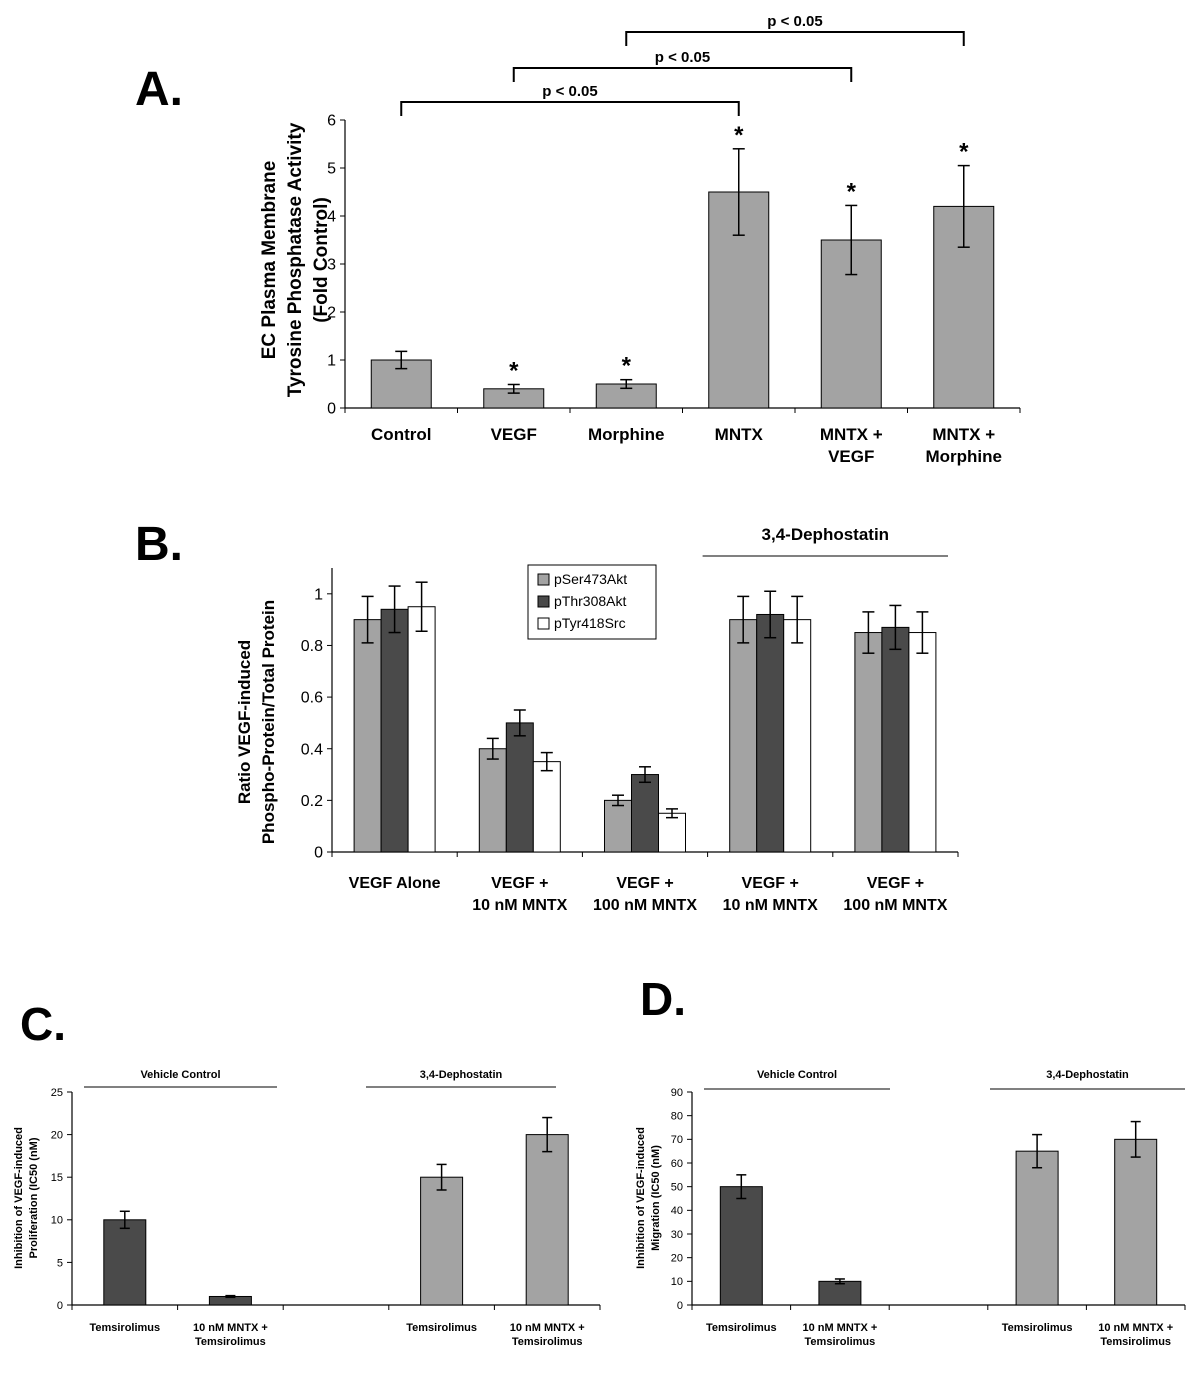 The image size is (1200, 1378). I want to click on y-tick-label: 1, so click(331, 361).